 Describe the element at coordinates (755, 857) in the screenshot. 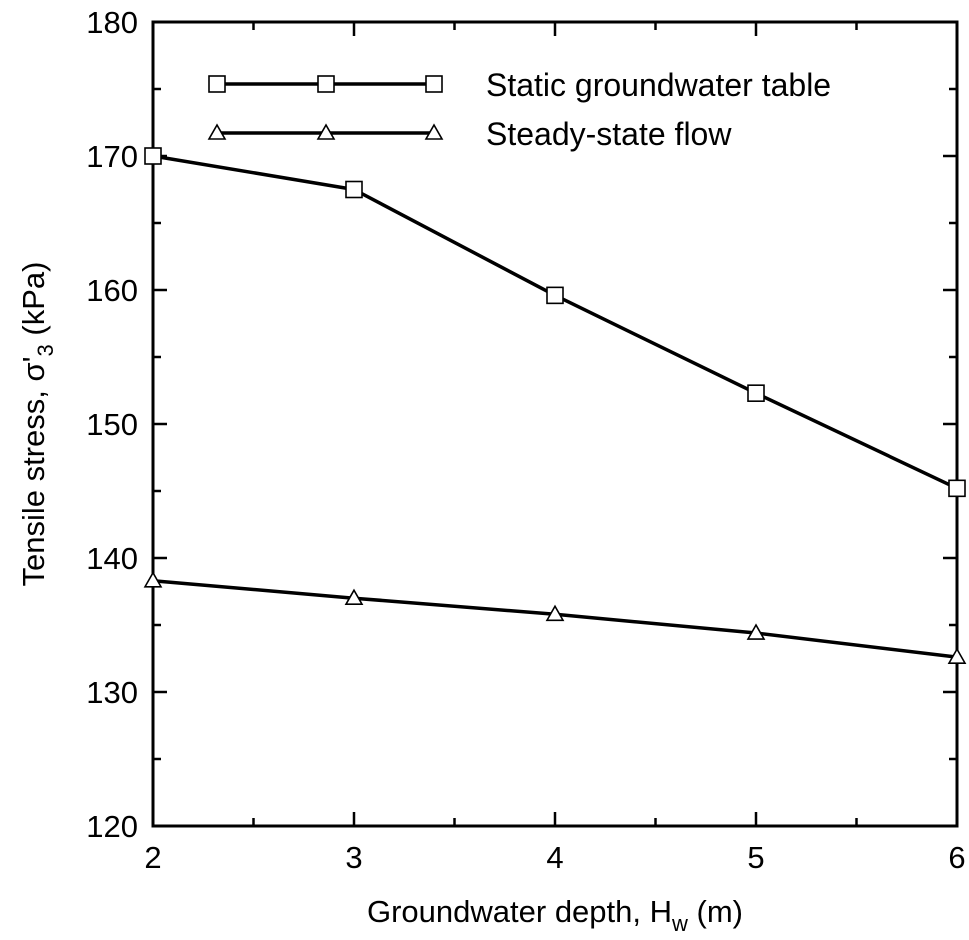

I see `x-tick-label: 5` at that location.